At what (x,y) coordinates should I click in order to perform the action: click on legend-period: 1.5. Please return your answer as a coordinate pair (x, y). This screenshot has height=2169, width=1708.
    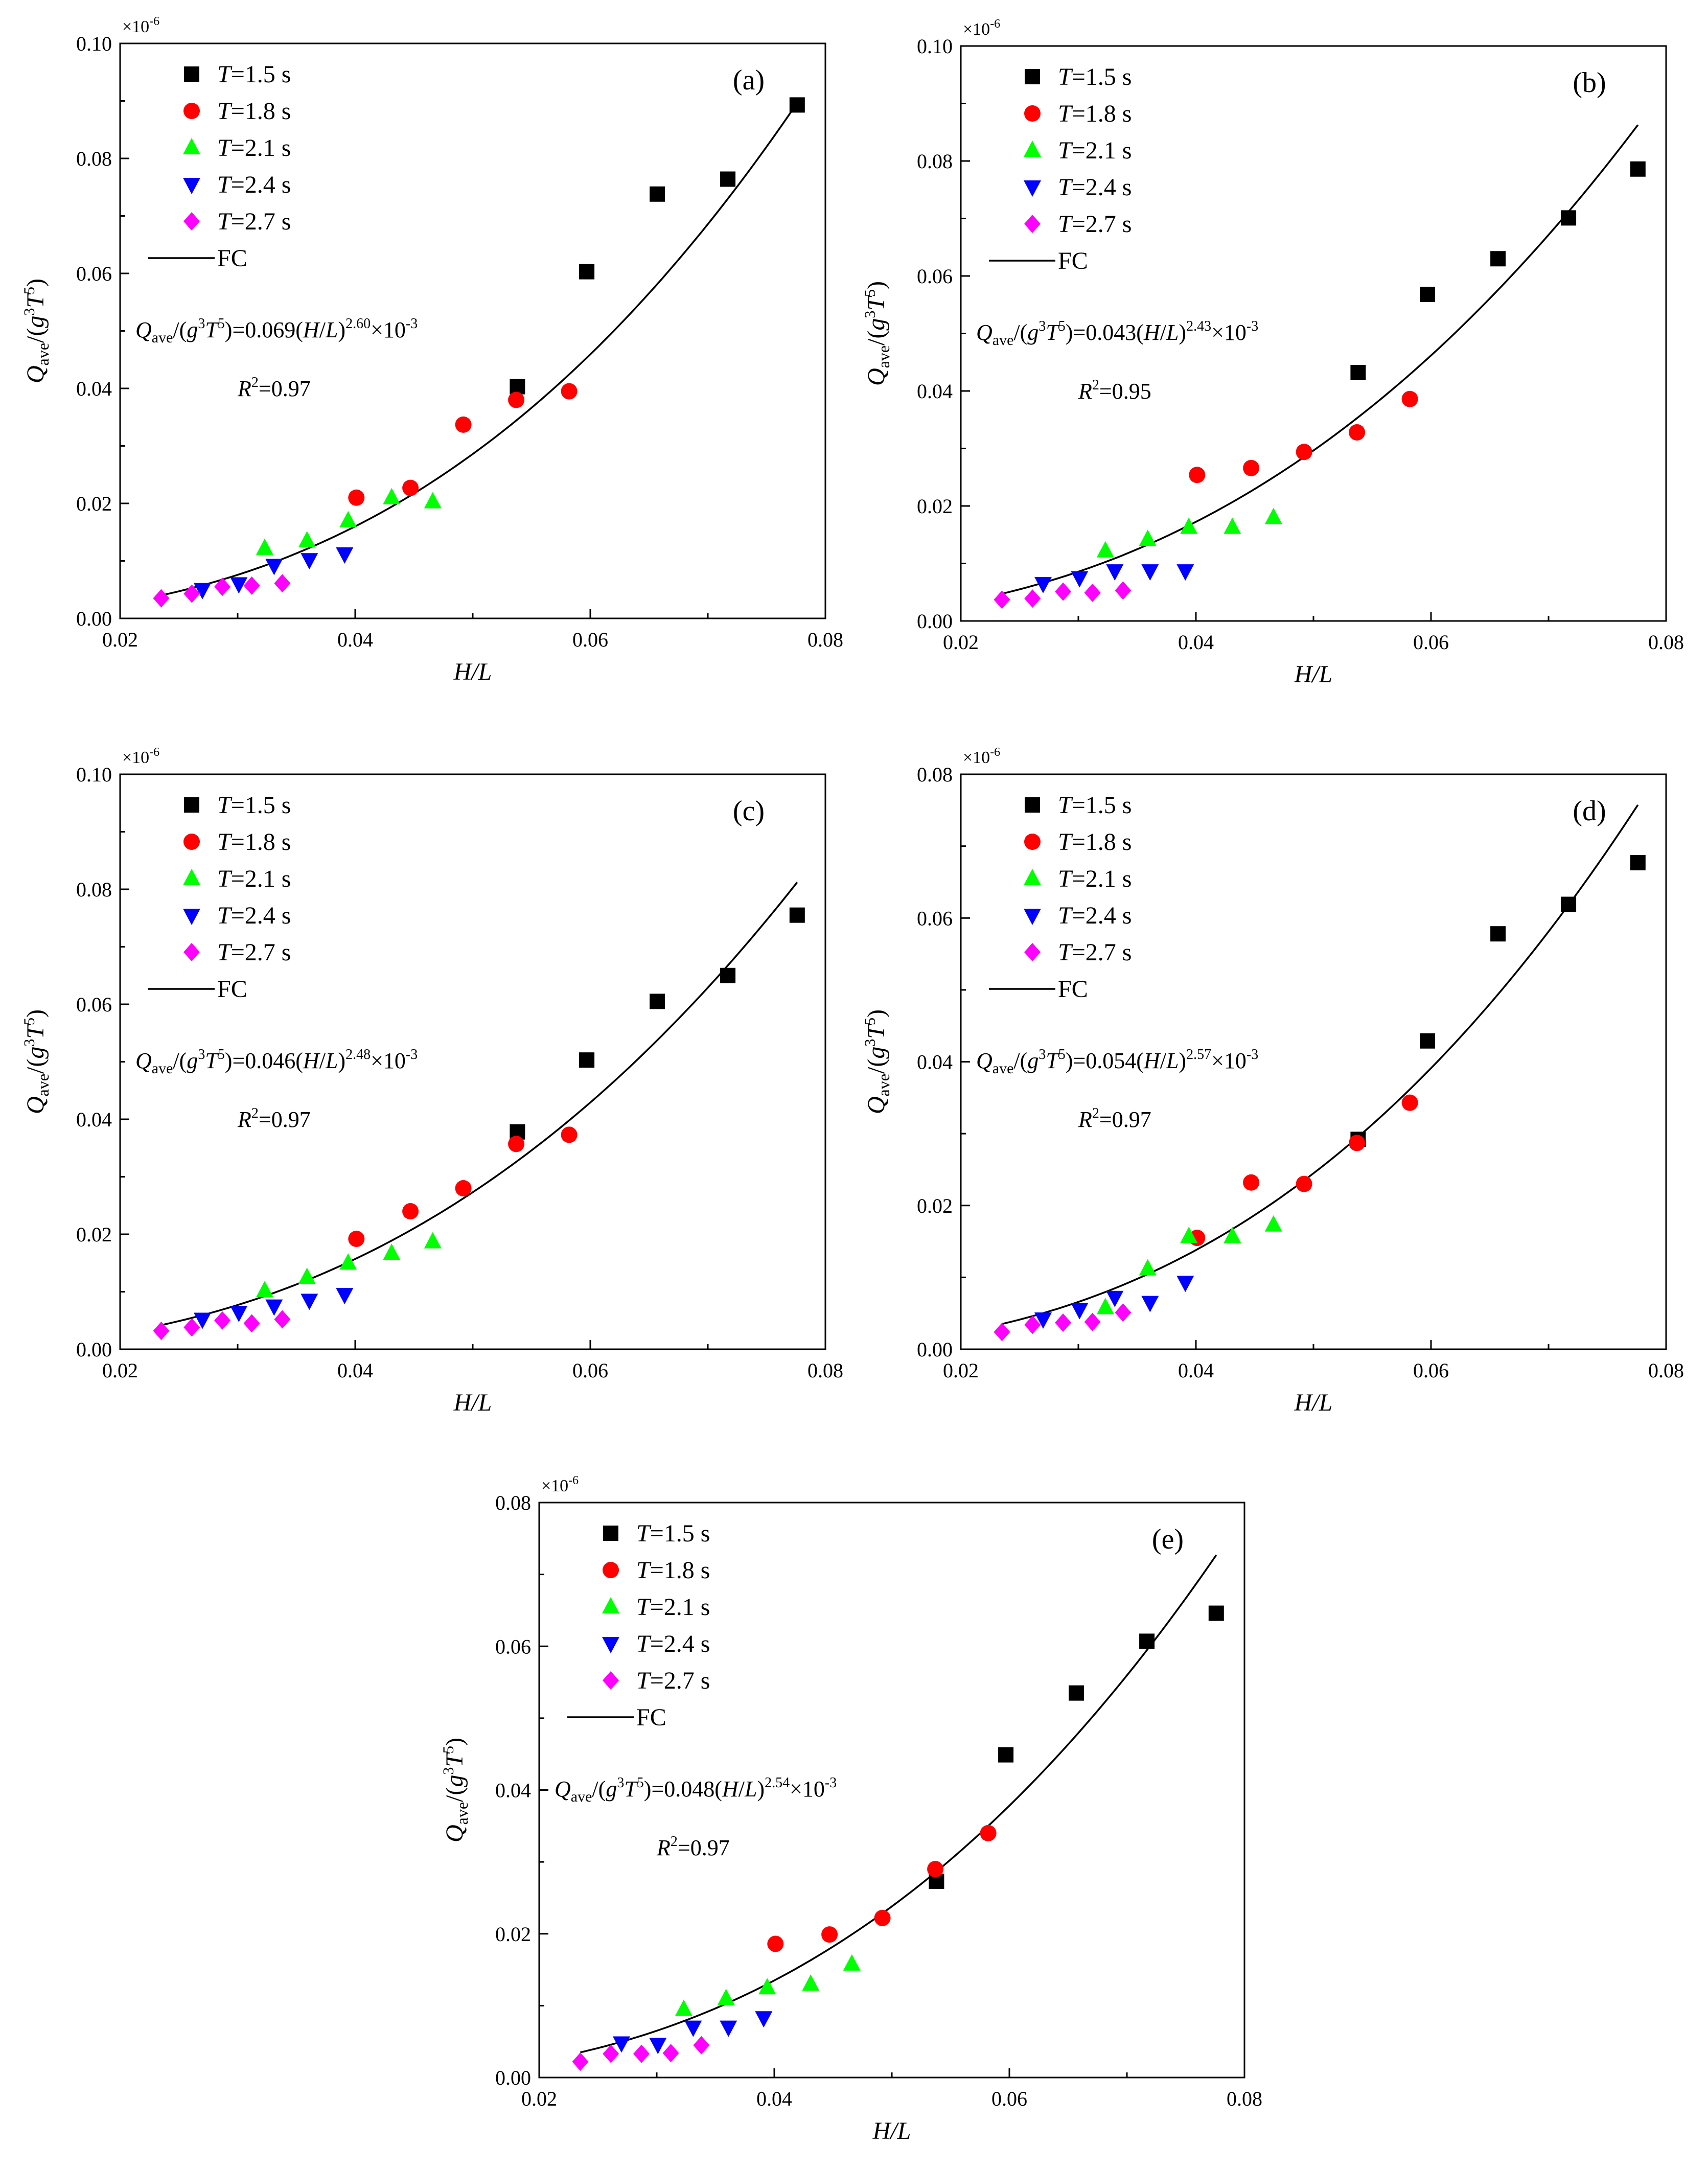
    Looking at the image, I should click on (260, 74).